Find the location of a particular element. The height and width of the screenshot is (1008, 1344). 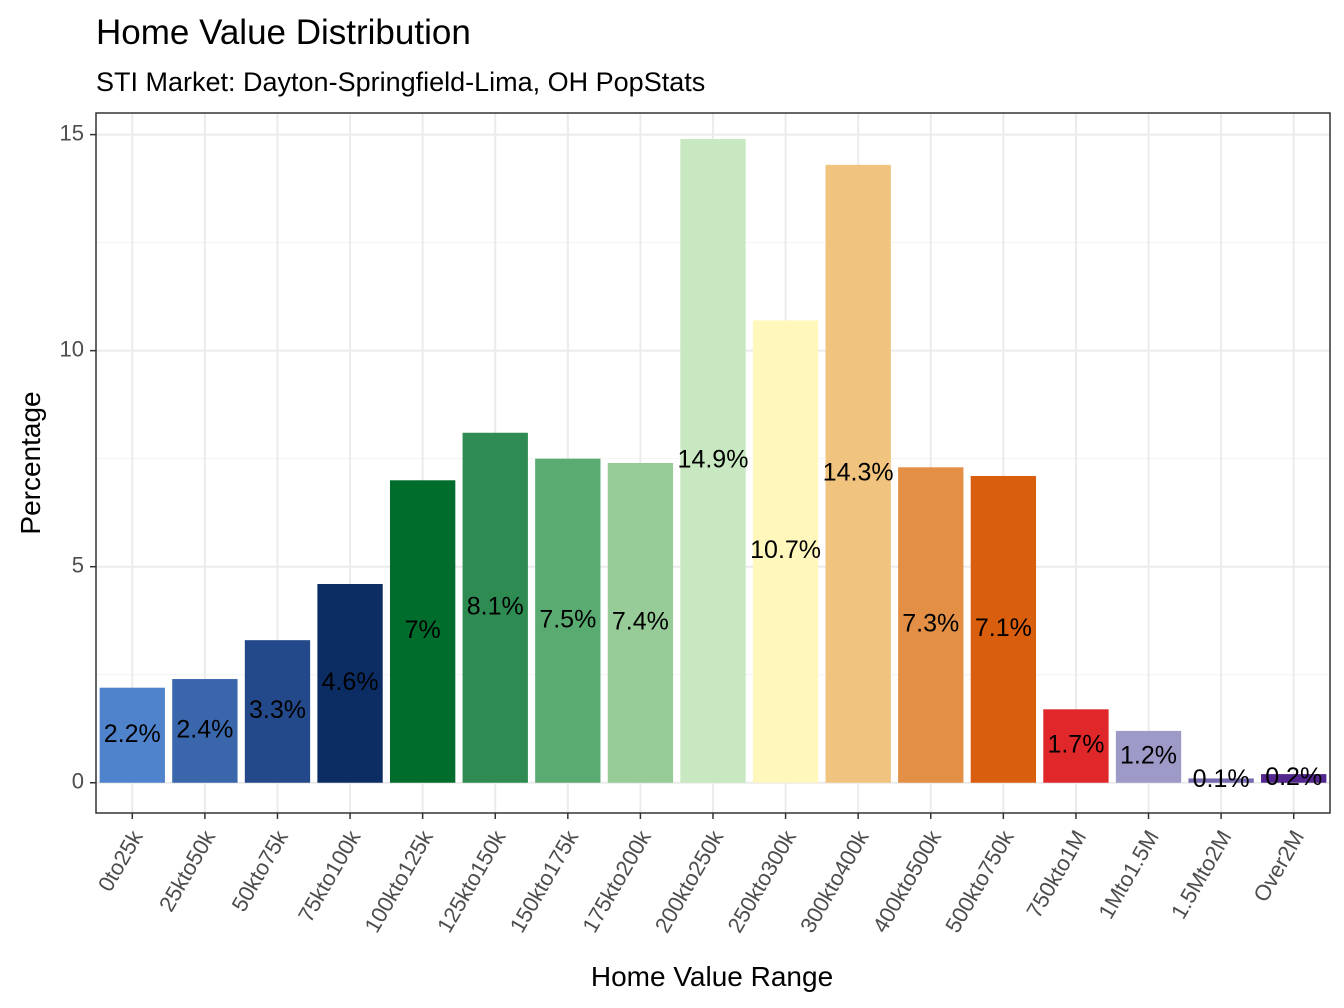

bar-125kto150k is located at coordinates (495, 607).